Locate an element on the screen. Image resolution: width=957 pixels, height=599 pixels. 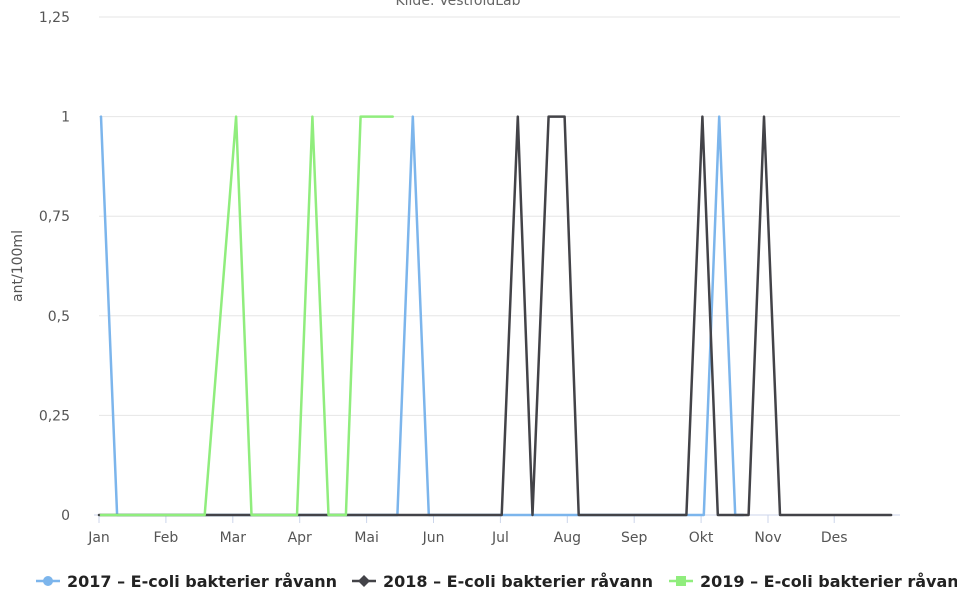
y-tick-label: 0,5 is located at coordinates (59, 317).